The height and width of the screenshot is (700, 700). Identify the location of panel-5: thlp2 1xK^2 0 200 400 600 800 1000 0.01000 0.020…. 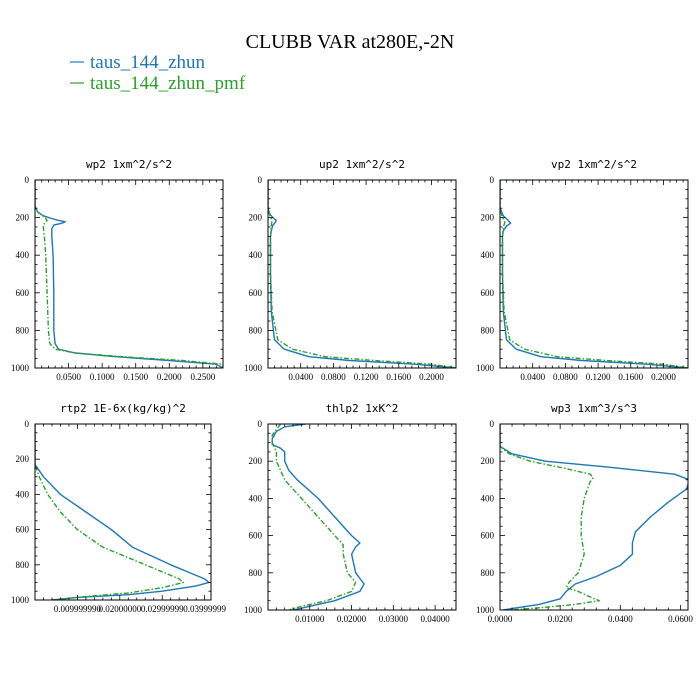
(350, 513).